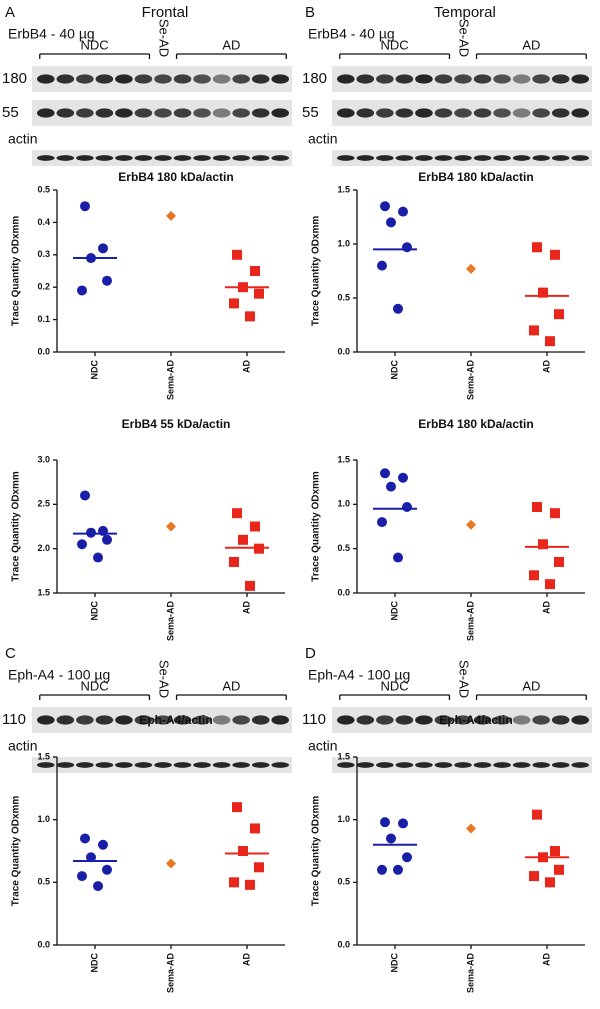 Image resolution: width=600 pixels, height=1009 pixels. What do you see at coordinates (59, 675) in the screenshot?
I see `protein-label: Eph-A4 - 100 µg` at bounding box center [59, 675].